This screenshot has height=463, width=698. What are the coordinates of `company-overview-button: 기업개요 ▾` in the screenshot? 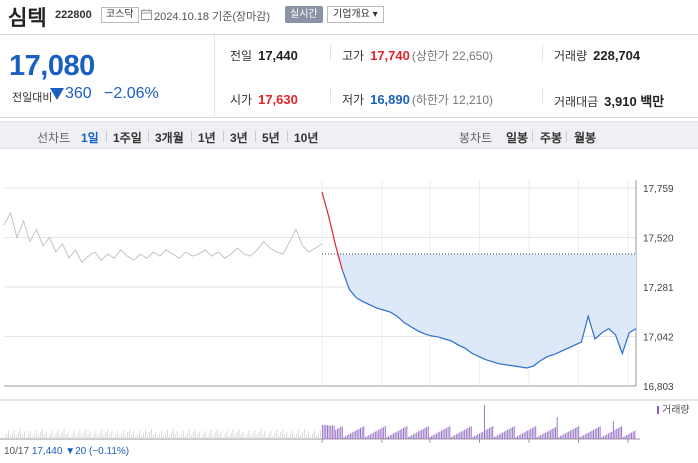 It's located at (355, 14).